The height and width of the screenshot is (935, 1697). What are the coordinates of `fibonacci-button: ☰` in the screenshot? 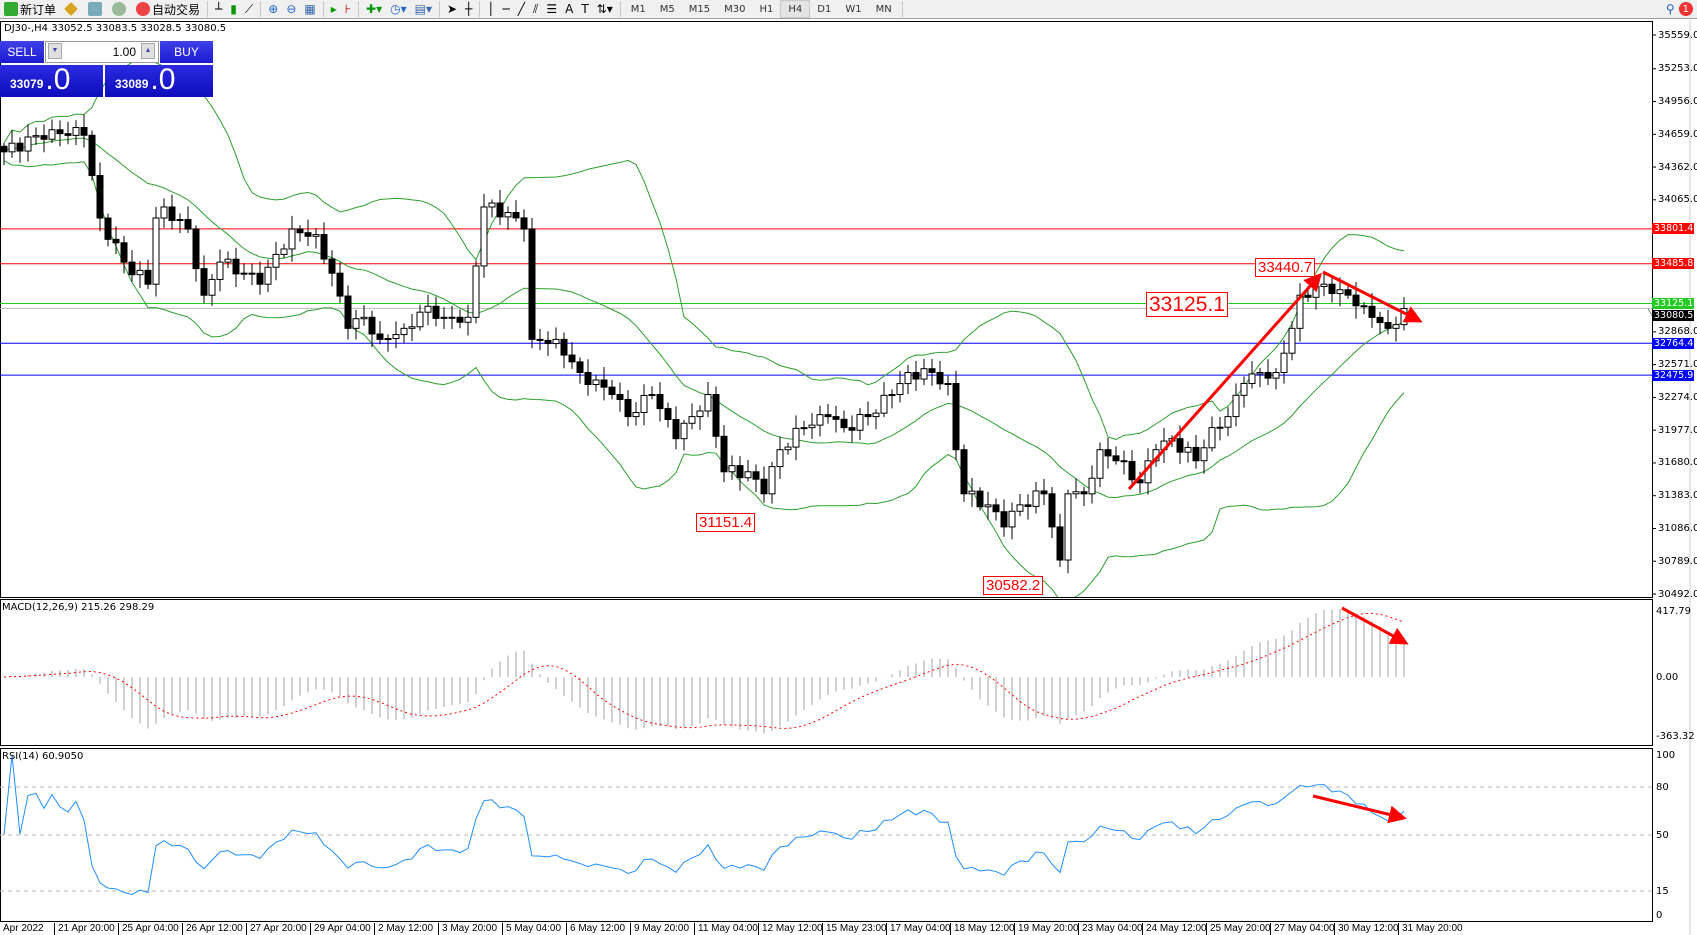 It's located at (552, 9).